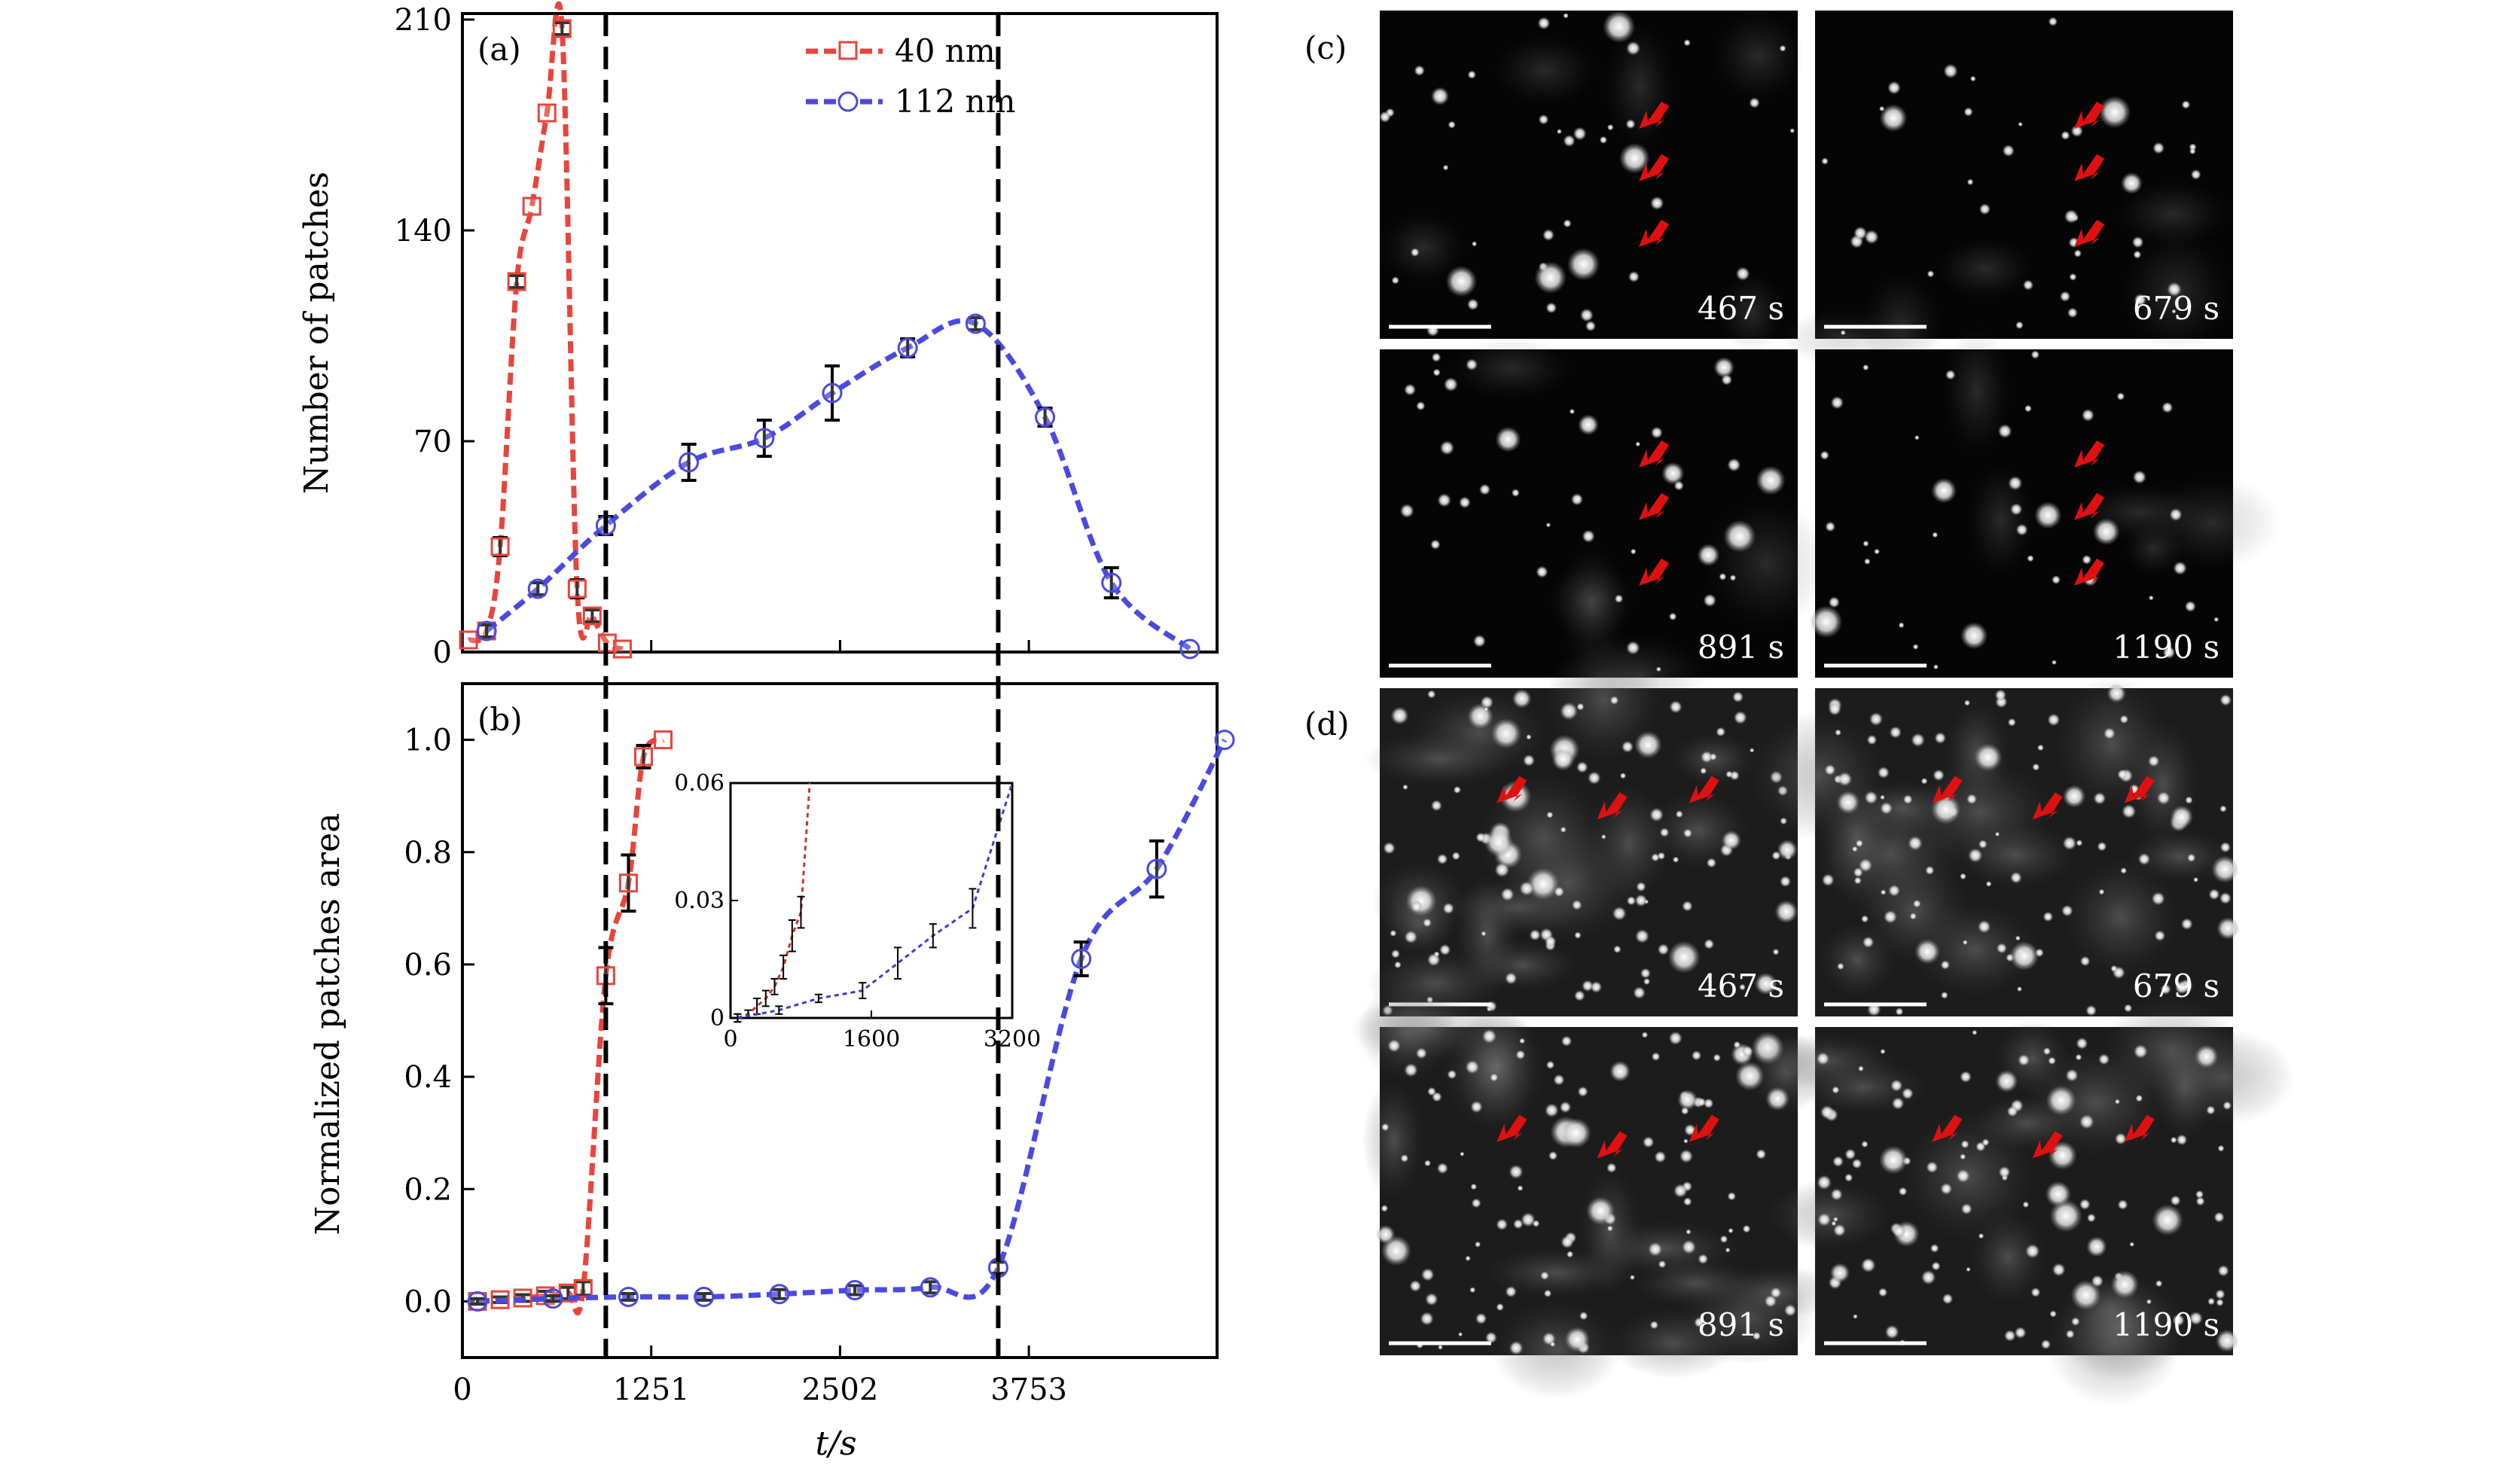 This screenshot has height=1475, width=2520. What do you see at coordinates (830, 330) in the screenshot?
I see `panel-a-series` at bounding box center [830, 330].